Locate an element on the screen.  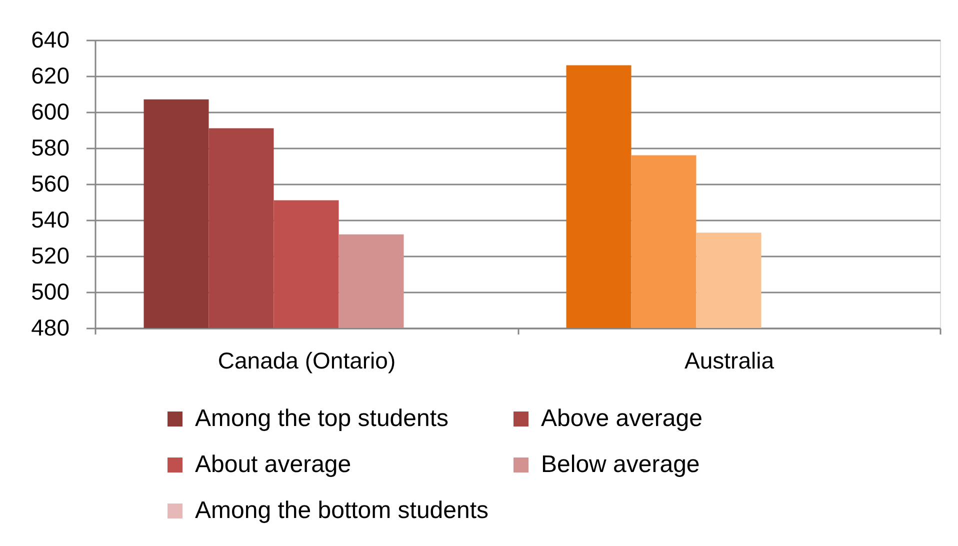
y-tick-label: 540 is located at coordinates (50, 219).